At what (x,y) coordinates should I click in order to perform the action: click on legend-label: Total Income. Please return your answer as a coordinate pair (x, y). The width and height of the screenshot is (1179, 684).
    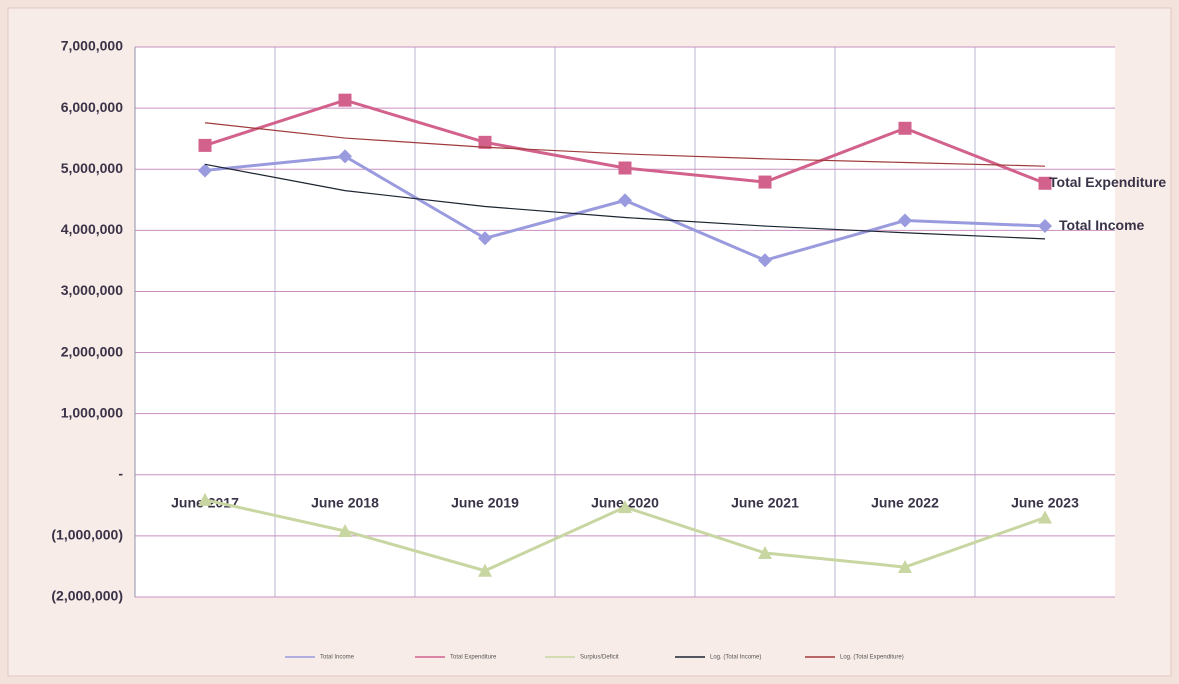
    Looking at the image, I should click on (337, 658).